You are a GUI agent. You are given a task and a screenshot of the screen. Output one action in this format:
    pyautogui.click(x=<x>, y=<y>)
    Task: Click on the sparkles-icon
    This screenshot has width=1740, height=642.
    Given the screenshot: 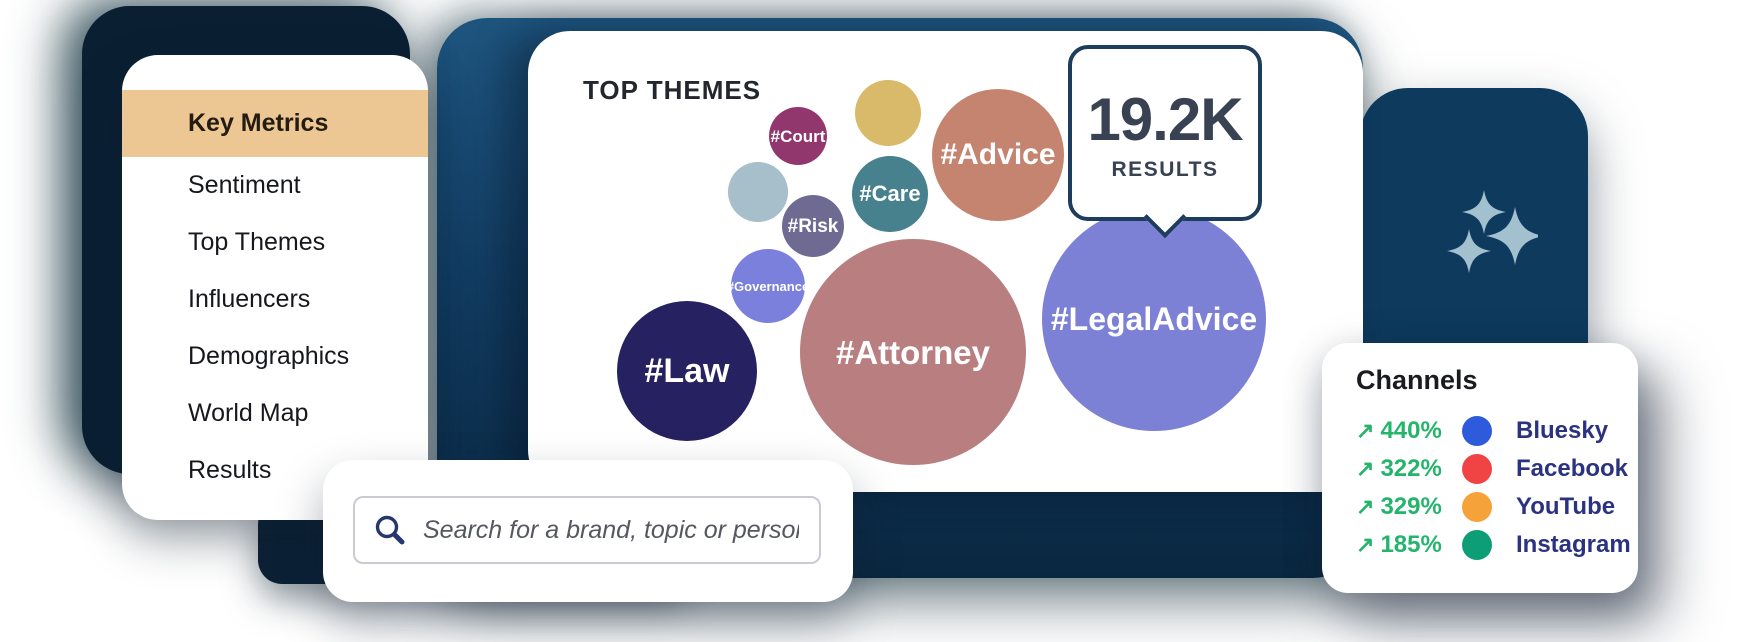 What is the action you would take?
    pyautogui.click(x=1492, y=231)
    